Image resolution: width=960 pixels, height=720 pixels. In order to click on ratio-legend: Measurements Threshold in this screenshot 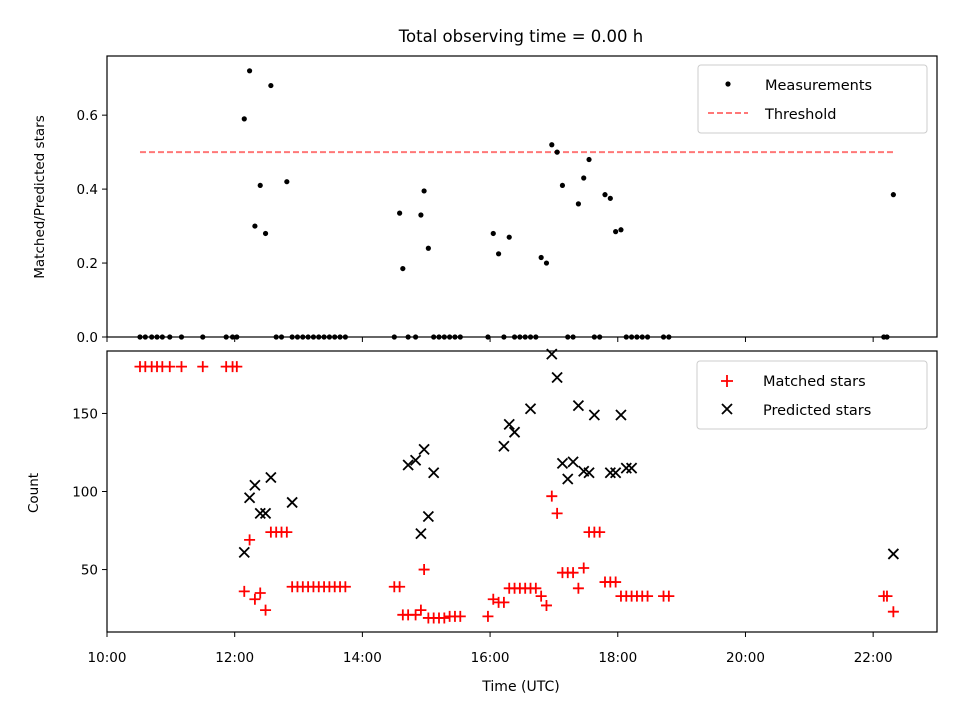, I will do `click(812, 99)`.